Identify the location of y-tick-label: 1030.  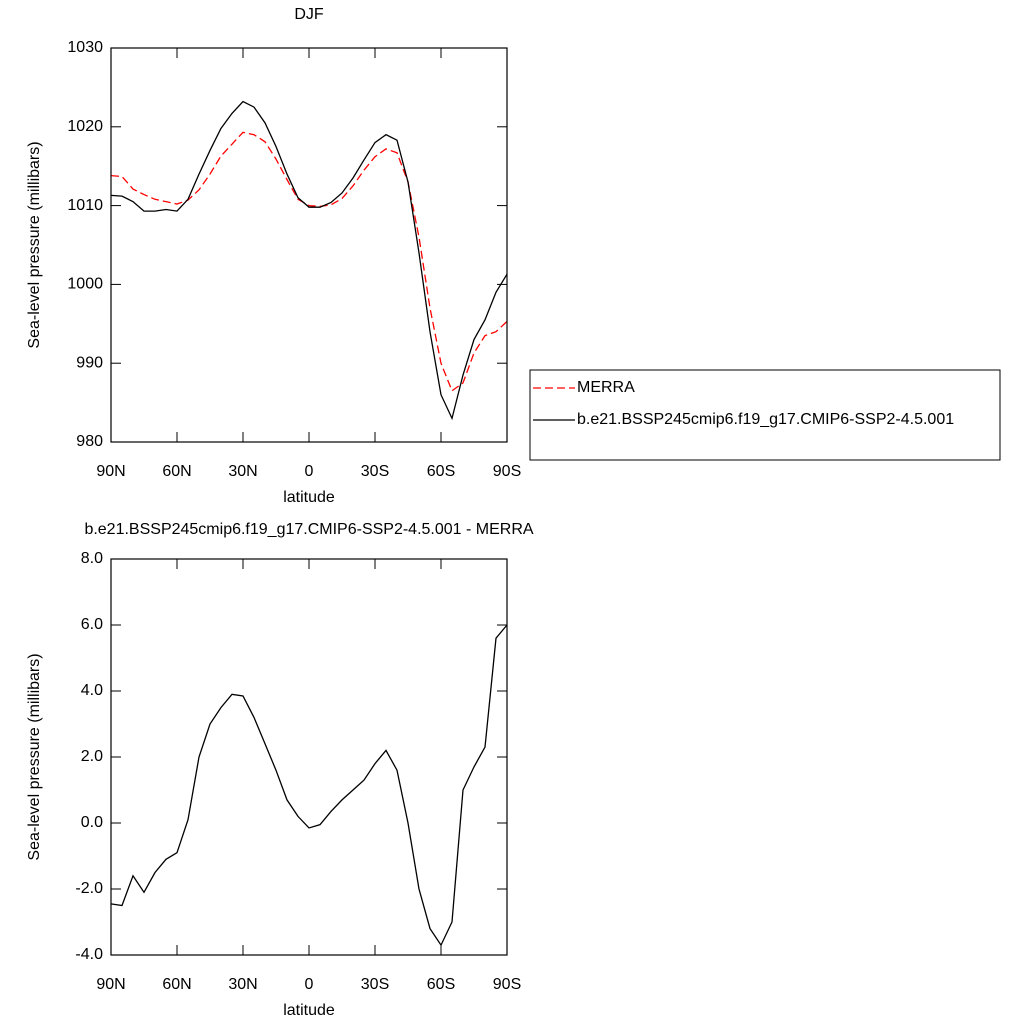
(85, 47).